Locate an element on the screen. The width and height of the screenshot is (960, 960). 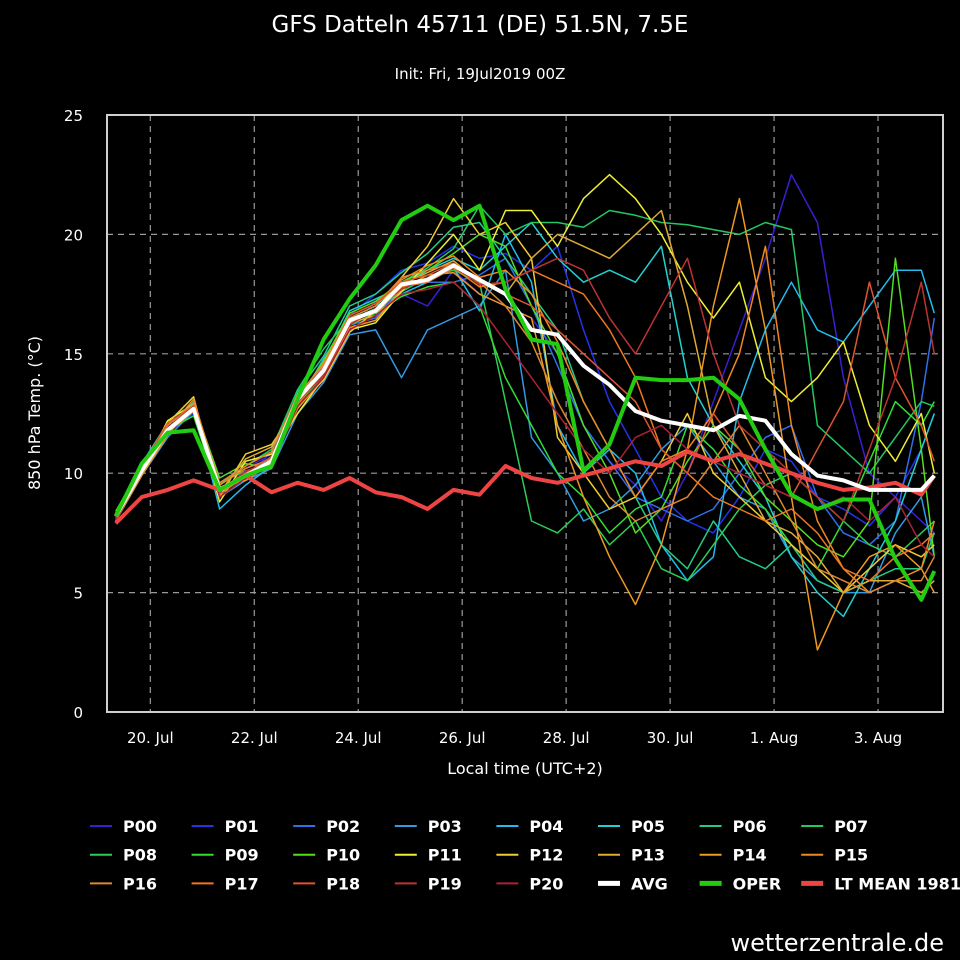
x-tick-label: 28. Jul is located at coordinates (566, 738).